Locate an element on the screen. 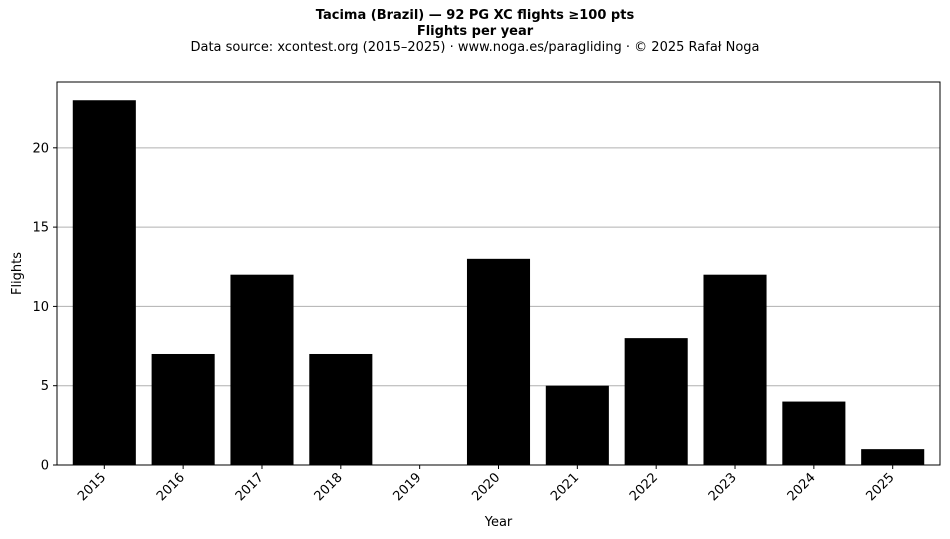 This screenshot has height=539, width=950. bar-2016 is located at coordinates (183, 409).